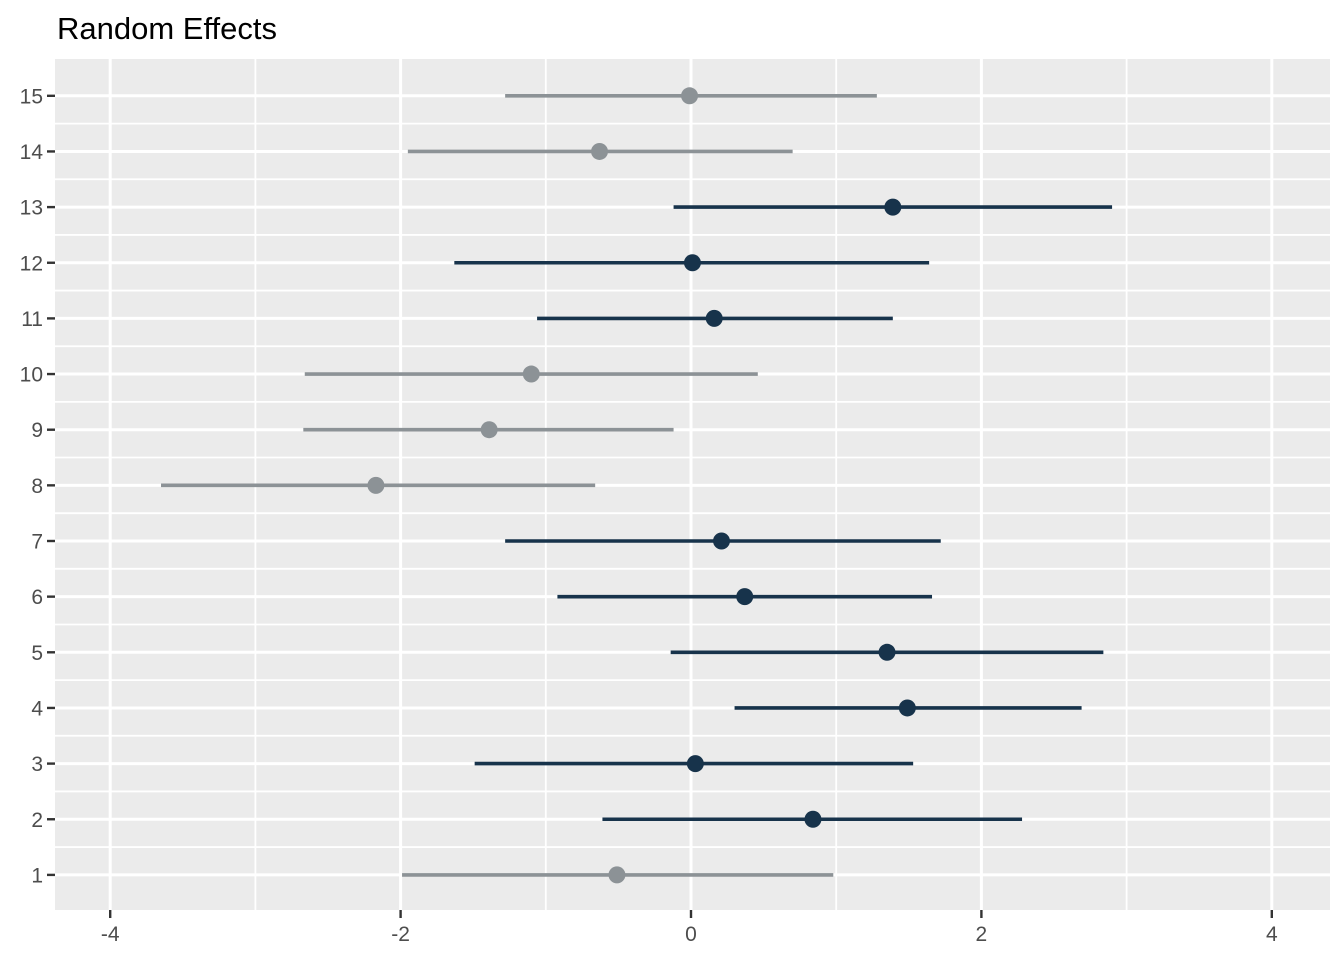 The height and width of the screenshot is (960, 1344). What do you see at coordinates (400, 934) in the screenshot?
I see `x-axis-tick-label: -2` at bounding box center [400, 934].